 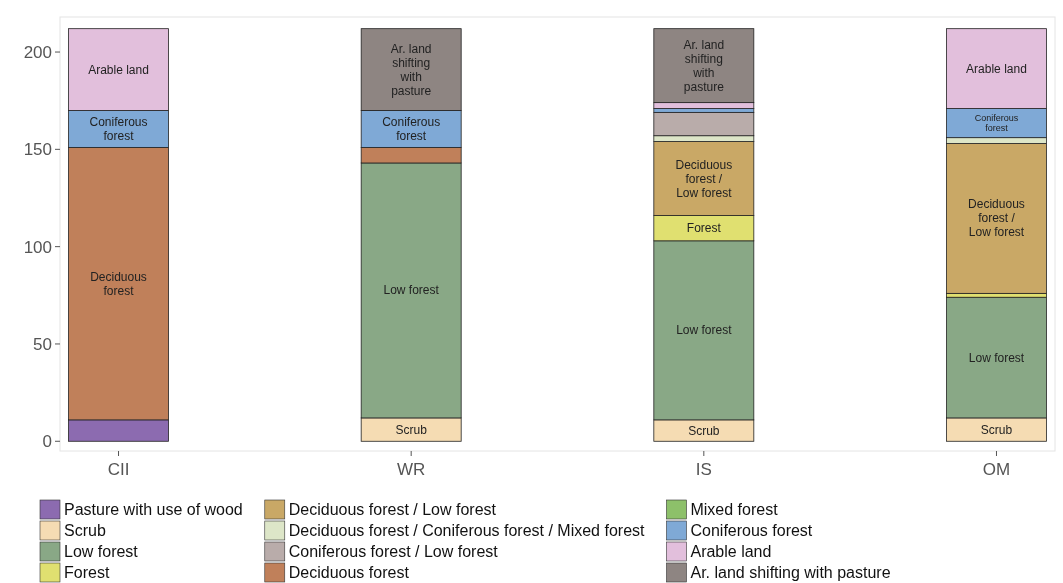 What do you see at coordinates (996, 469) in the screenshot?
I see `x-tick-label: OM` at bounding box center [996, 469].